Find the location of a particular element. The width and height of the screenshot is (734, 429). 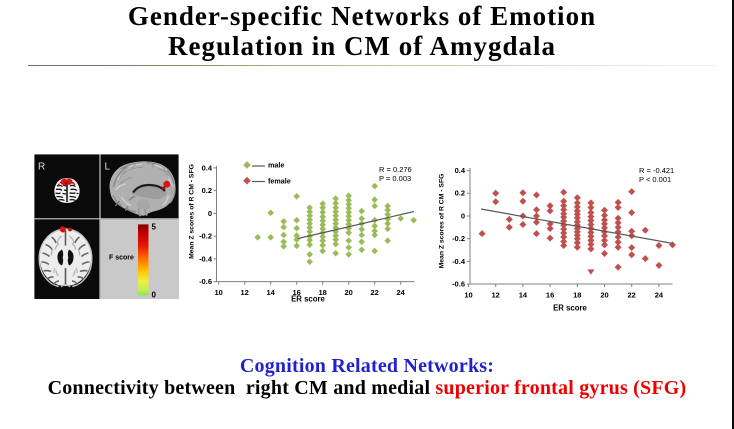

svg-text: male is located at coordinates (276, 165).